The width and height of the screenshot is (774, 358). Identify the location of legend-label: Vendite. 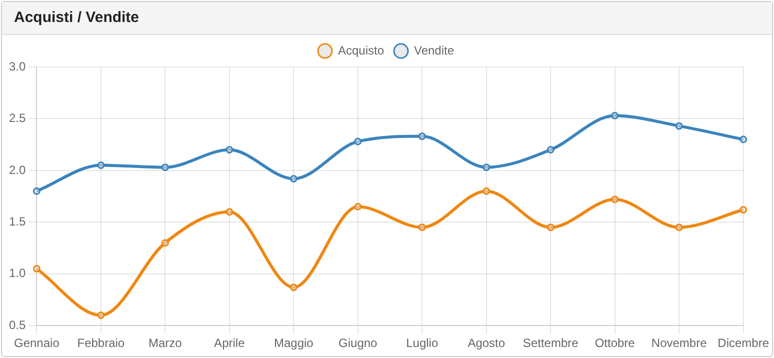
(434, 50).